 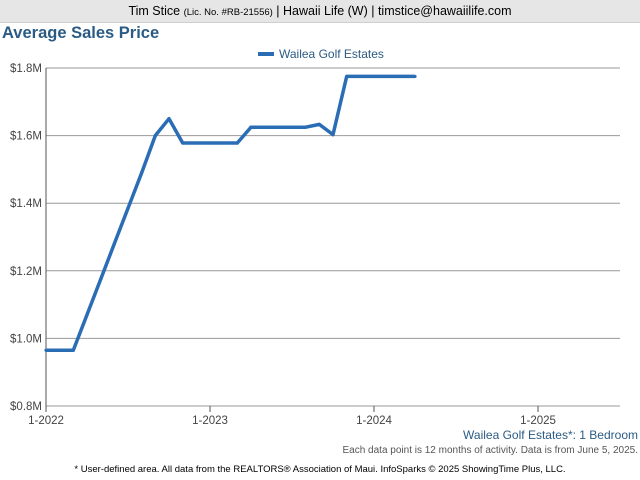 What do you see at coordinates (26, 204) in the screenshot?
I see `y-tick-label: $1.4M` at bounding box center [26, 204].